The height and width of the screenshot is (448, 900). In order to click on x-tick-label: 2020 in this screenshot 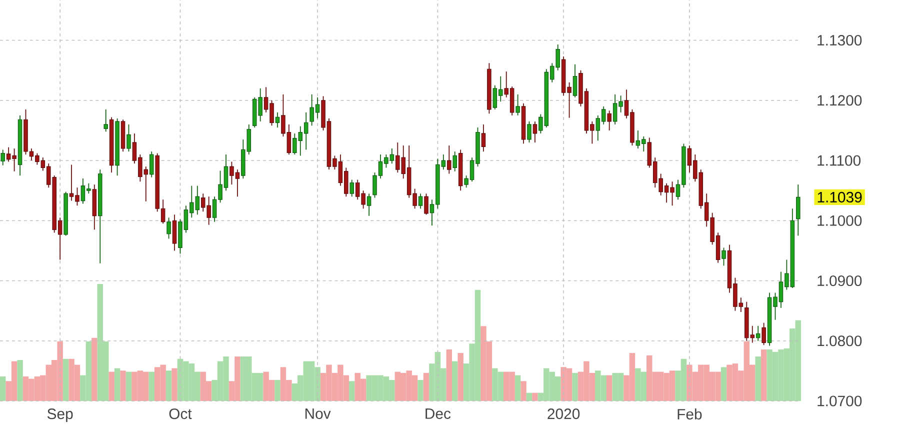, I will do `click(564, 414)`.